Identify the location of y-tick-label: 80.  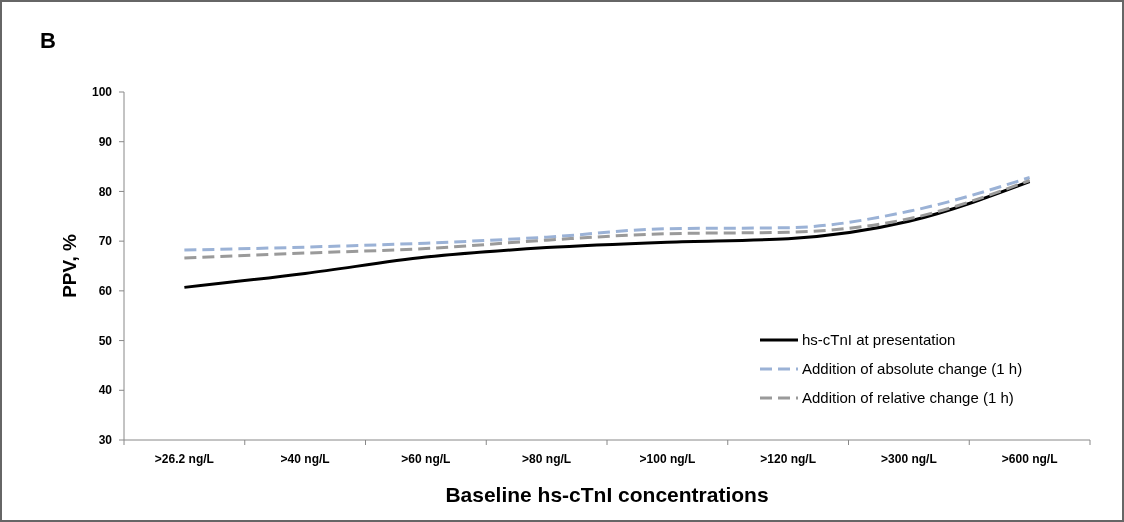
(105, 191).